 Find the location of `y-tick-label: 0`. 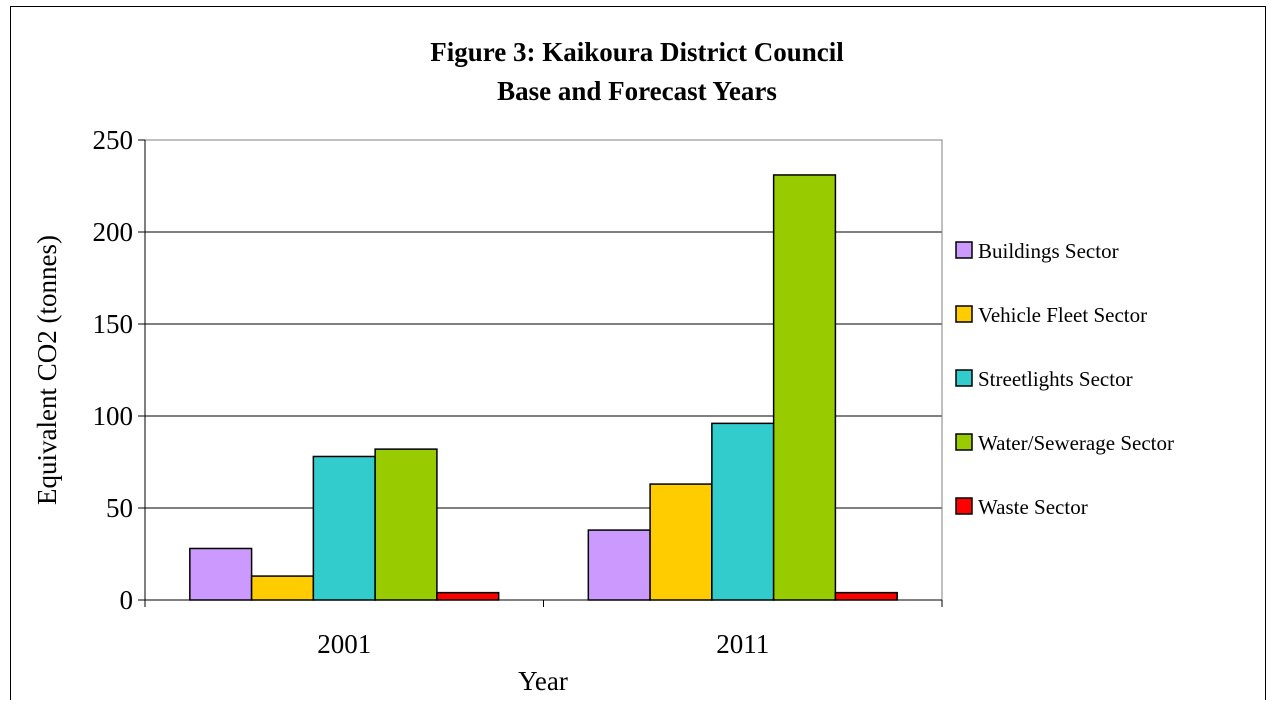

y-tick-label: 0 is located at coordinates (127, 600).